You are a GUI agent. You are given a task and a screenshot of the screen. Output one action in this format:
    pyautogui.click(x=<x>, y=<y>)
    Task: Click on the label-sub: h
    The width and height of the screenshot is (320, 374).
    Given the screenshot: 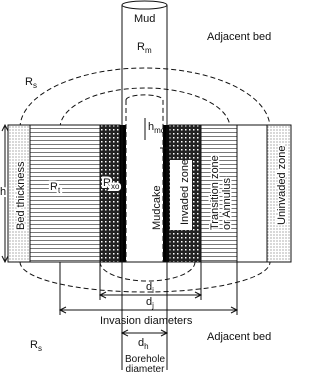 What is the action you would take?
    pyautogui.click(x=146, y=346)
    